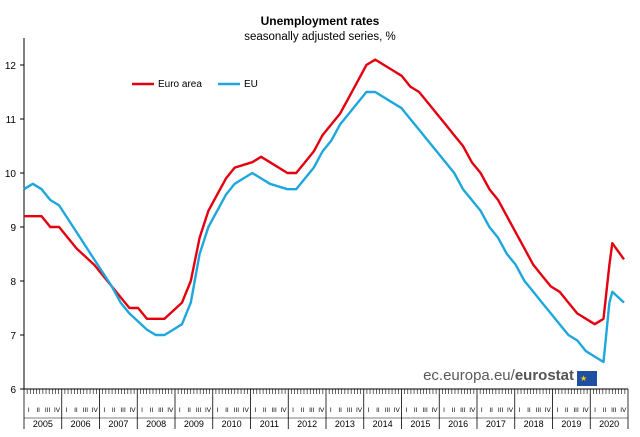 The width and height of the screenshot is (640, 437). I want to click on y-tick-label: 9, so click(13, 228).